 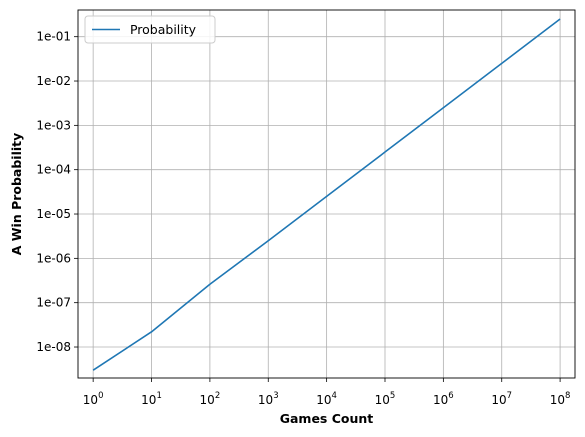 I want to click on y-tick-label: 1e-01, so click(x=53, y=37).